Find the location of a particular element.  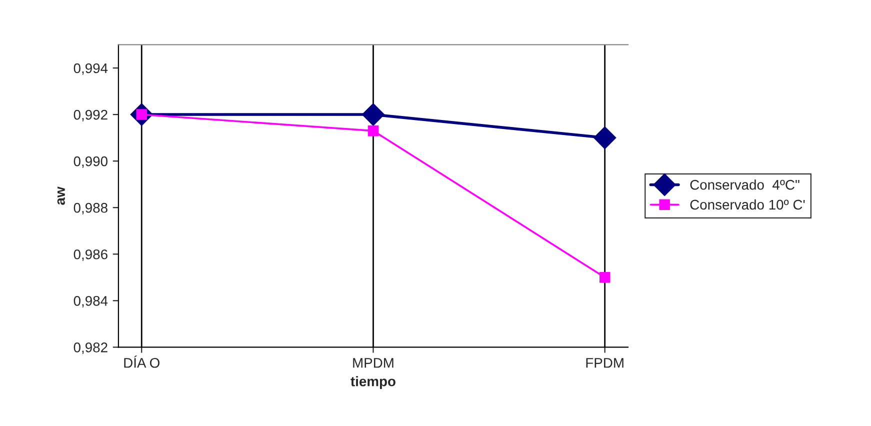

x-tick-label: FPDM is located at coordinates (605, 363).